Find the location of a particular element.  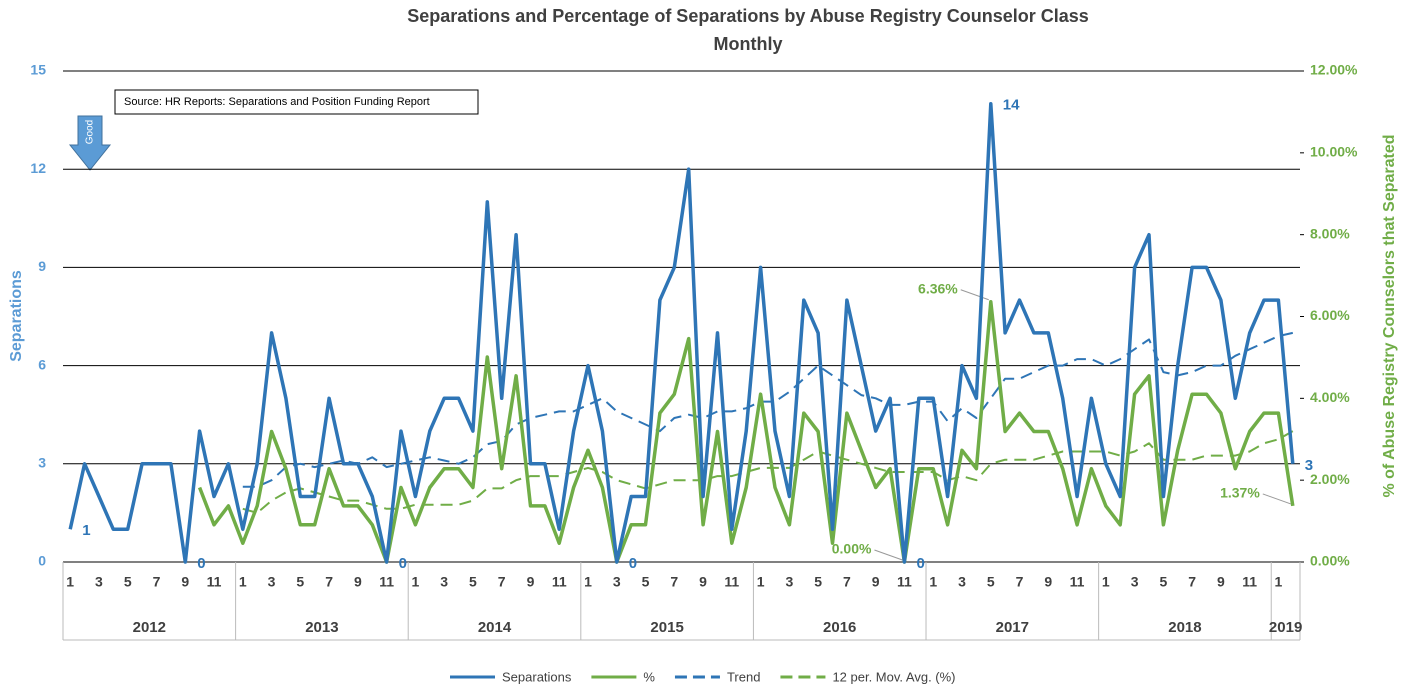

arrow-label: Good is located at coordinates (90, 132).